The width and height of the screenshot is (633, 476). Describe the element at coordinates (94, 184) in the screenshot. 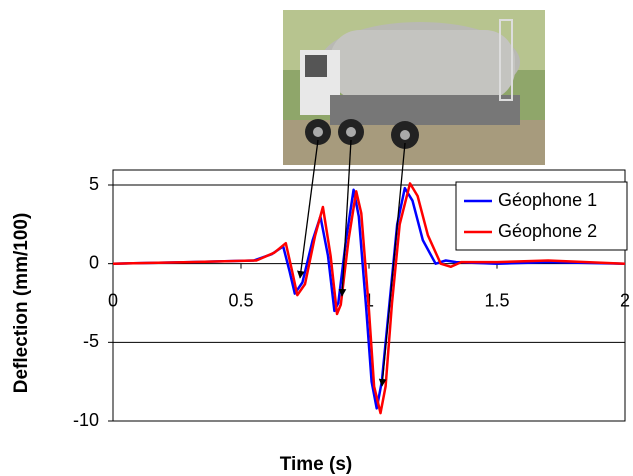

I see `y-tick-label: 5` at that location.